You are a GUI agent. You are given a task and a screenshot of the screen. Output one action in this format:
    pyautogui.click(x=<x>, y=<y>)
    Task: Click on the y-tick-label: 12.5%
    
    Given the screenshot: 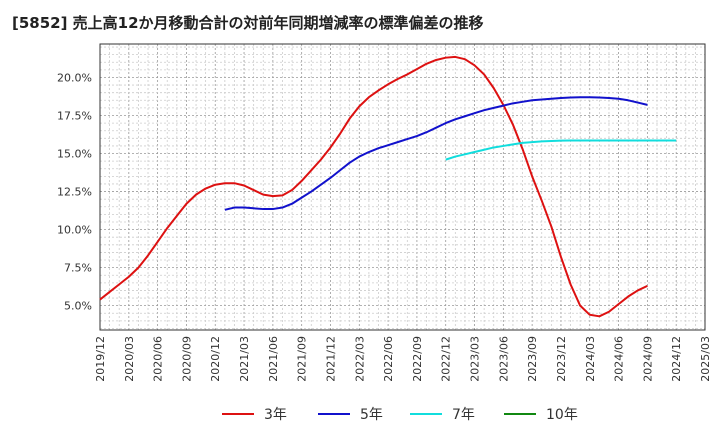 What is the action you would take?
    pyautogui.click(x=74, y=192)
    